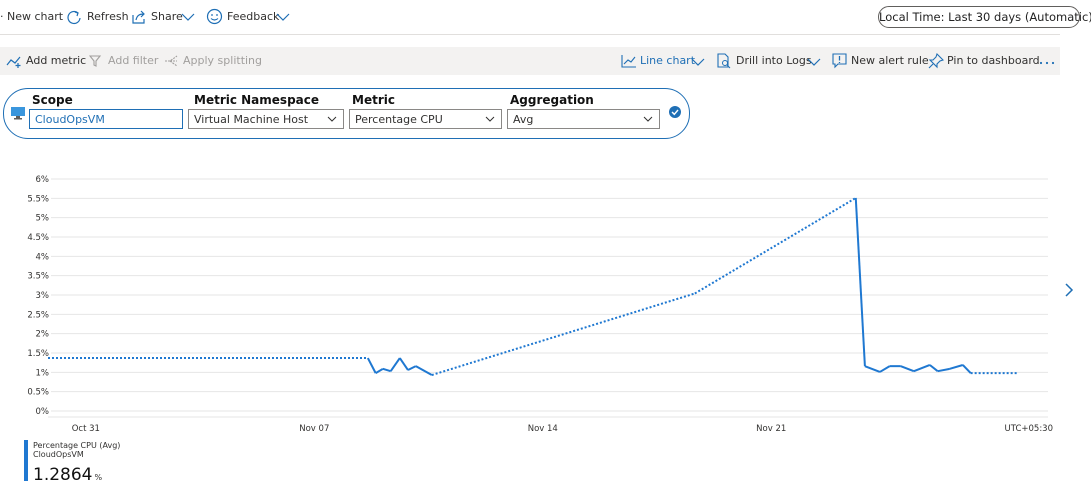 Image resolution: width=1091 pixels, height=497 pixels. I want to click on alert-icon, so click(839, 61).